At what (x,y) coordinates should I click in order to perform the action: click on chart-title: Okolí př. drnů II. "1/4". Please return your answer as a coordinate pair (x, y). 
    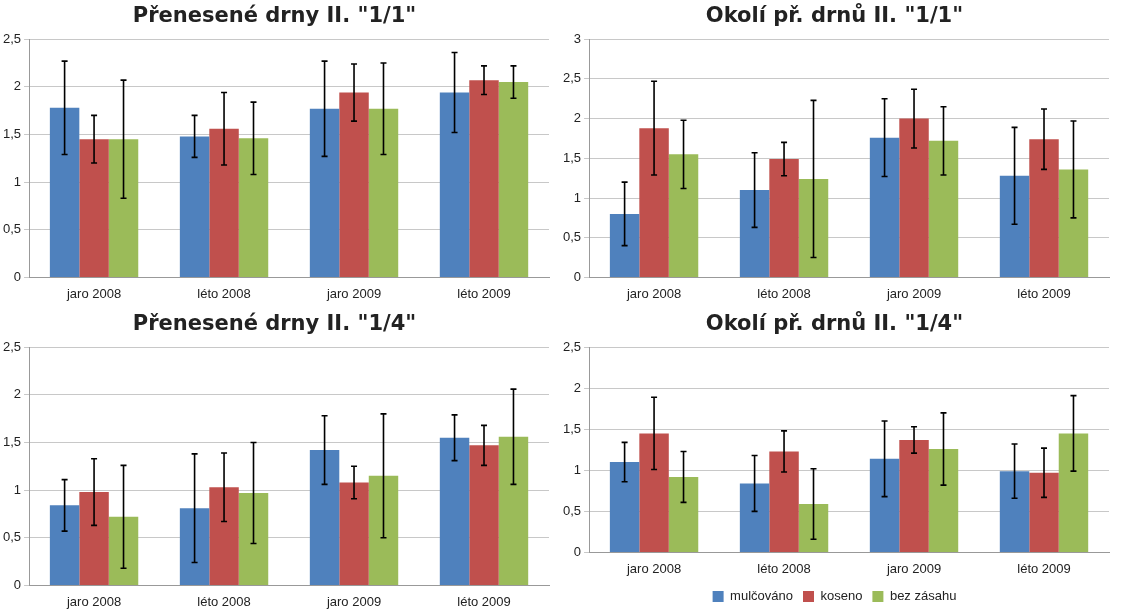
    Looking at the image, I should click on (834, 323).